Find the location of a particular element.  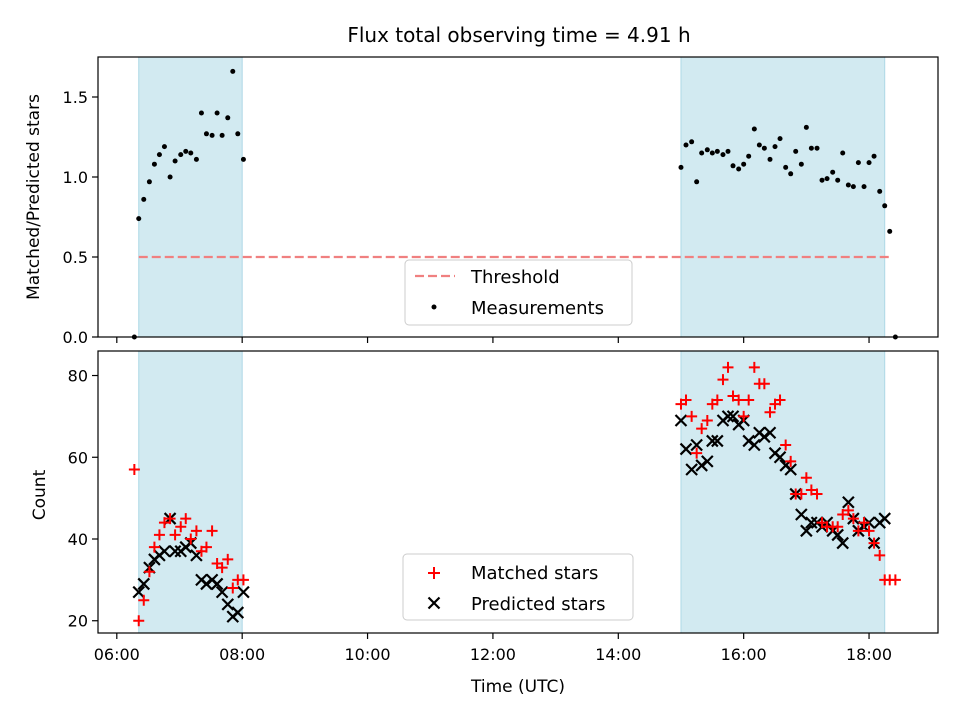

legend-matched-label: Matched stars is located at coordinates (534, 573).